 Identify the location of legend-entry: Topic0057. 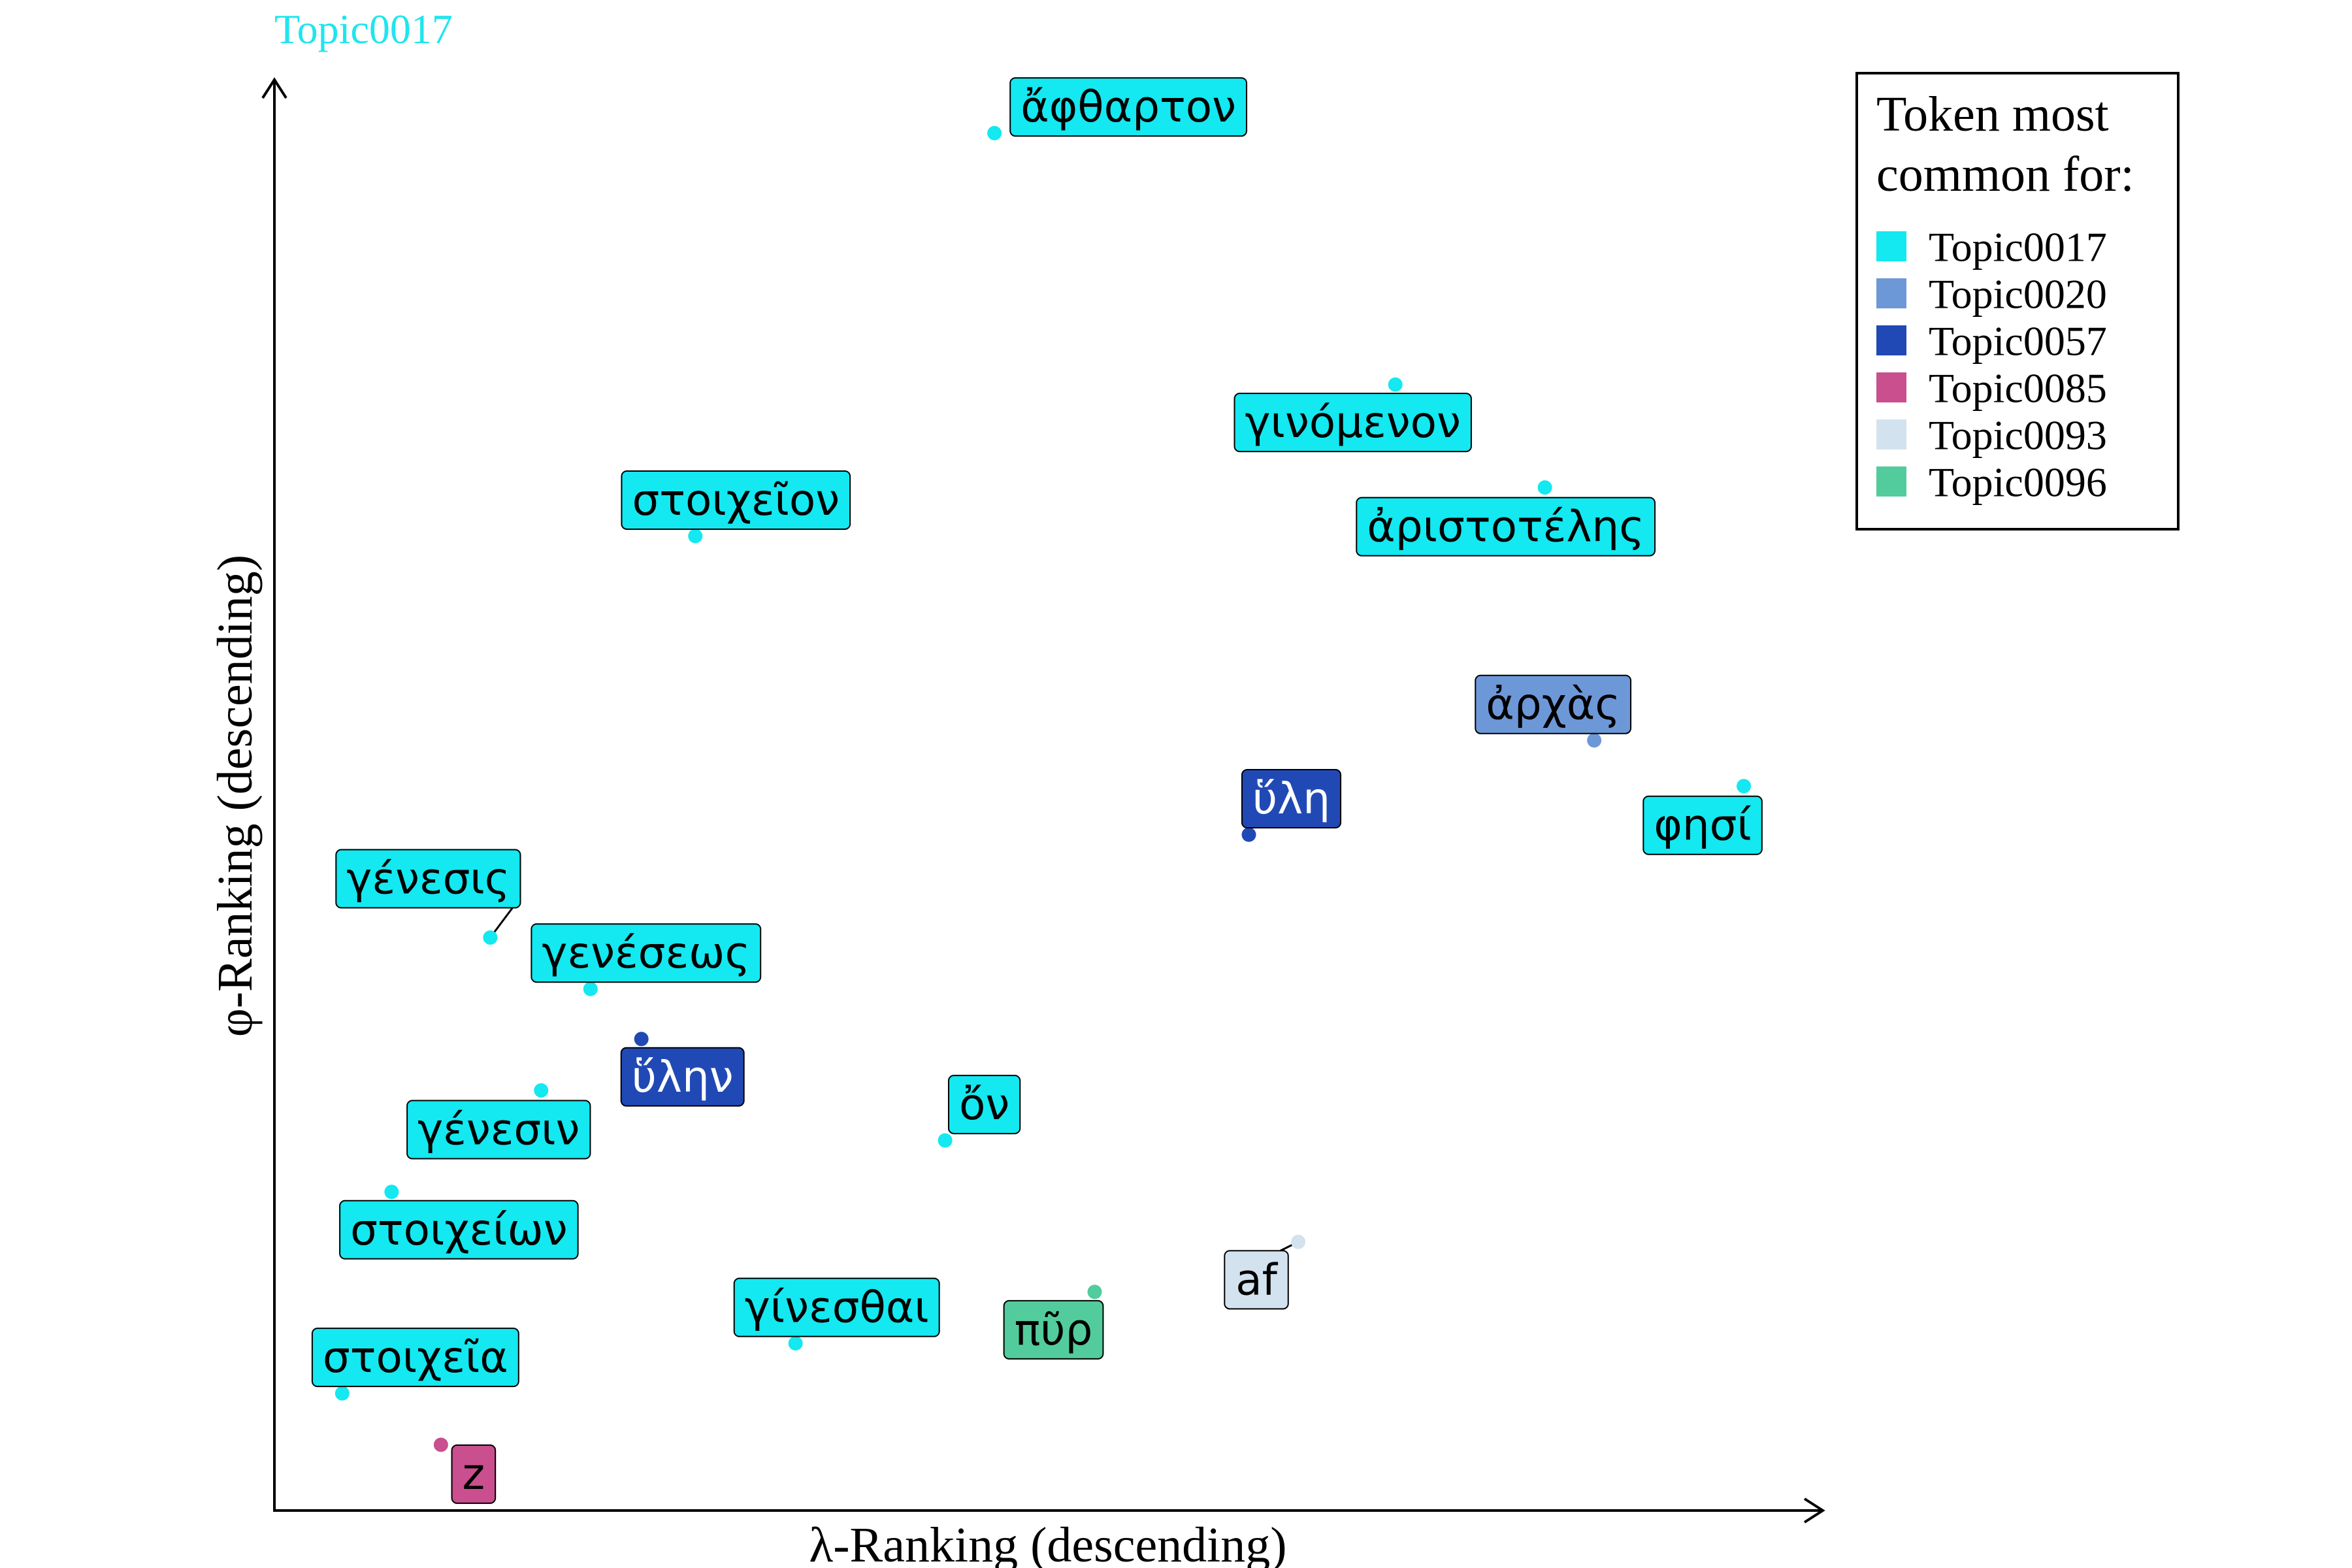
(1991, 341).